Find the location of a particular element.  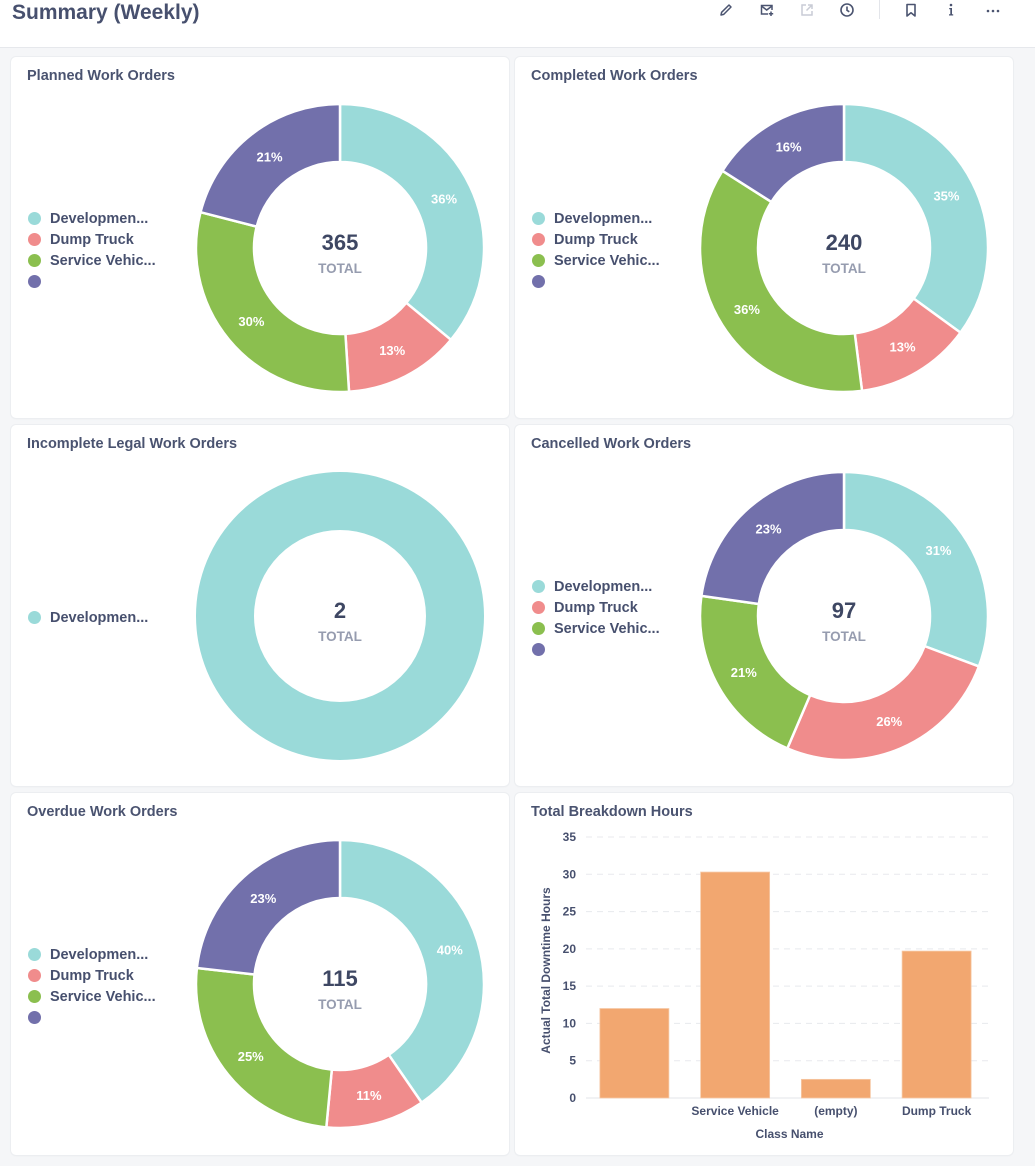

y-tick-label: 5 is located at coordinates (572, 1061).